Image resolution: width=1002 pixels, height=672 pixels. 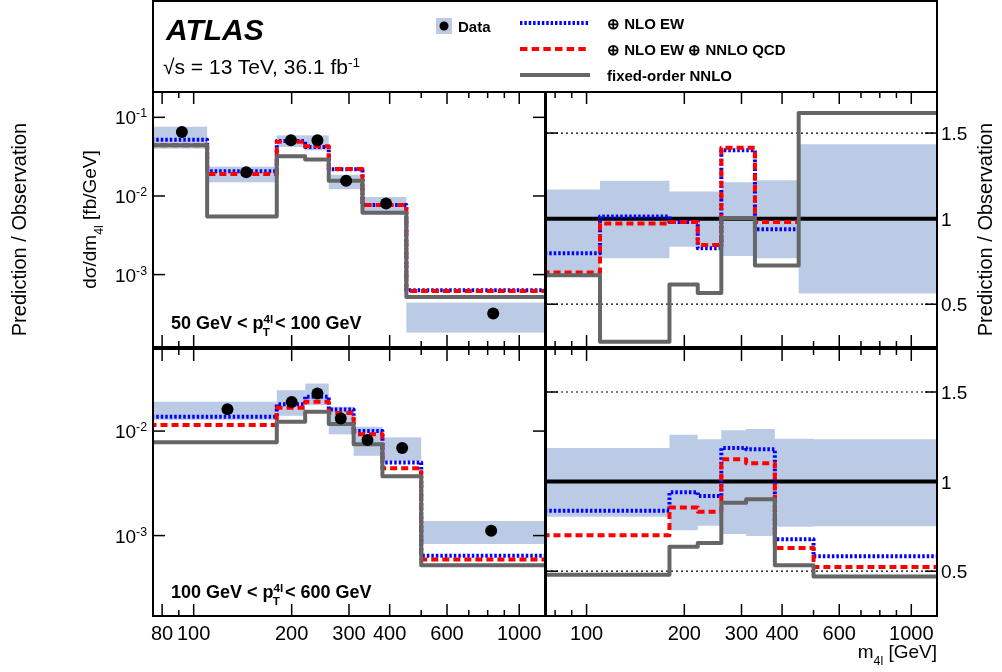 What do you see at coordinates (266, 324) in the screenshot?
I see `annotation: 50 GeV < p$^{4l}$$_{T}$ < 100 GeV` at bounding box center [266, 324].